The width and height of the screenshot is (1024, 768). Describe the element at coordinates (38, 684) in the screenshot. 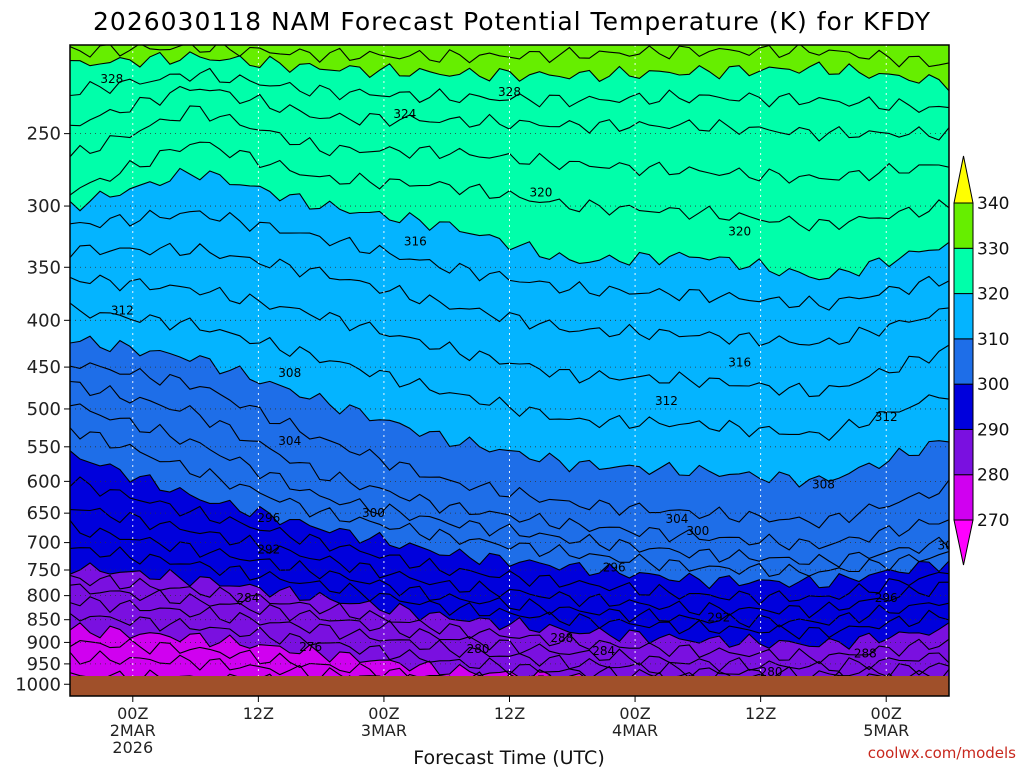

I see `y-tick-label: 1000` at that location.